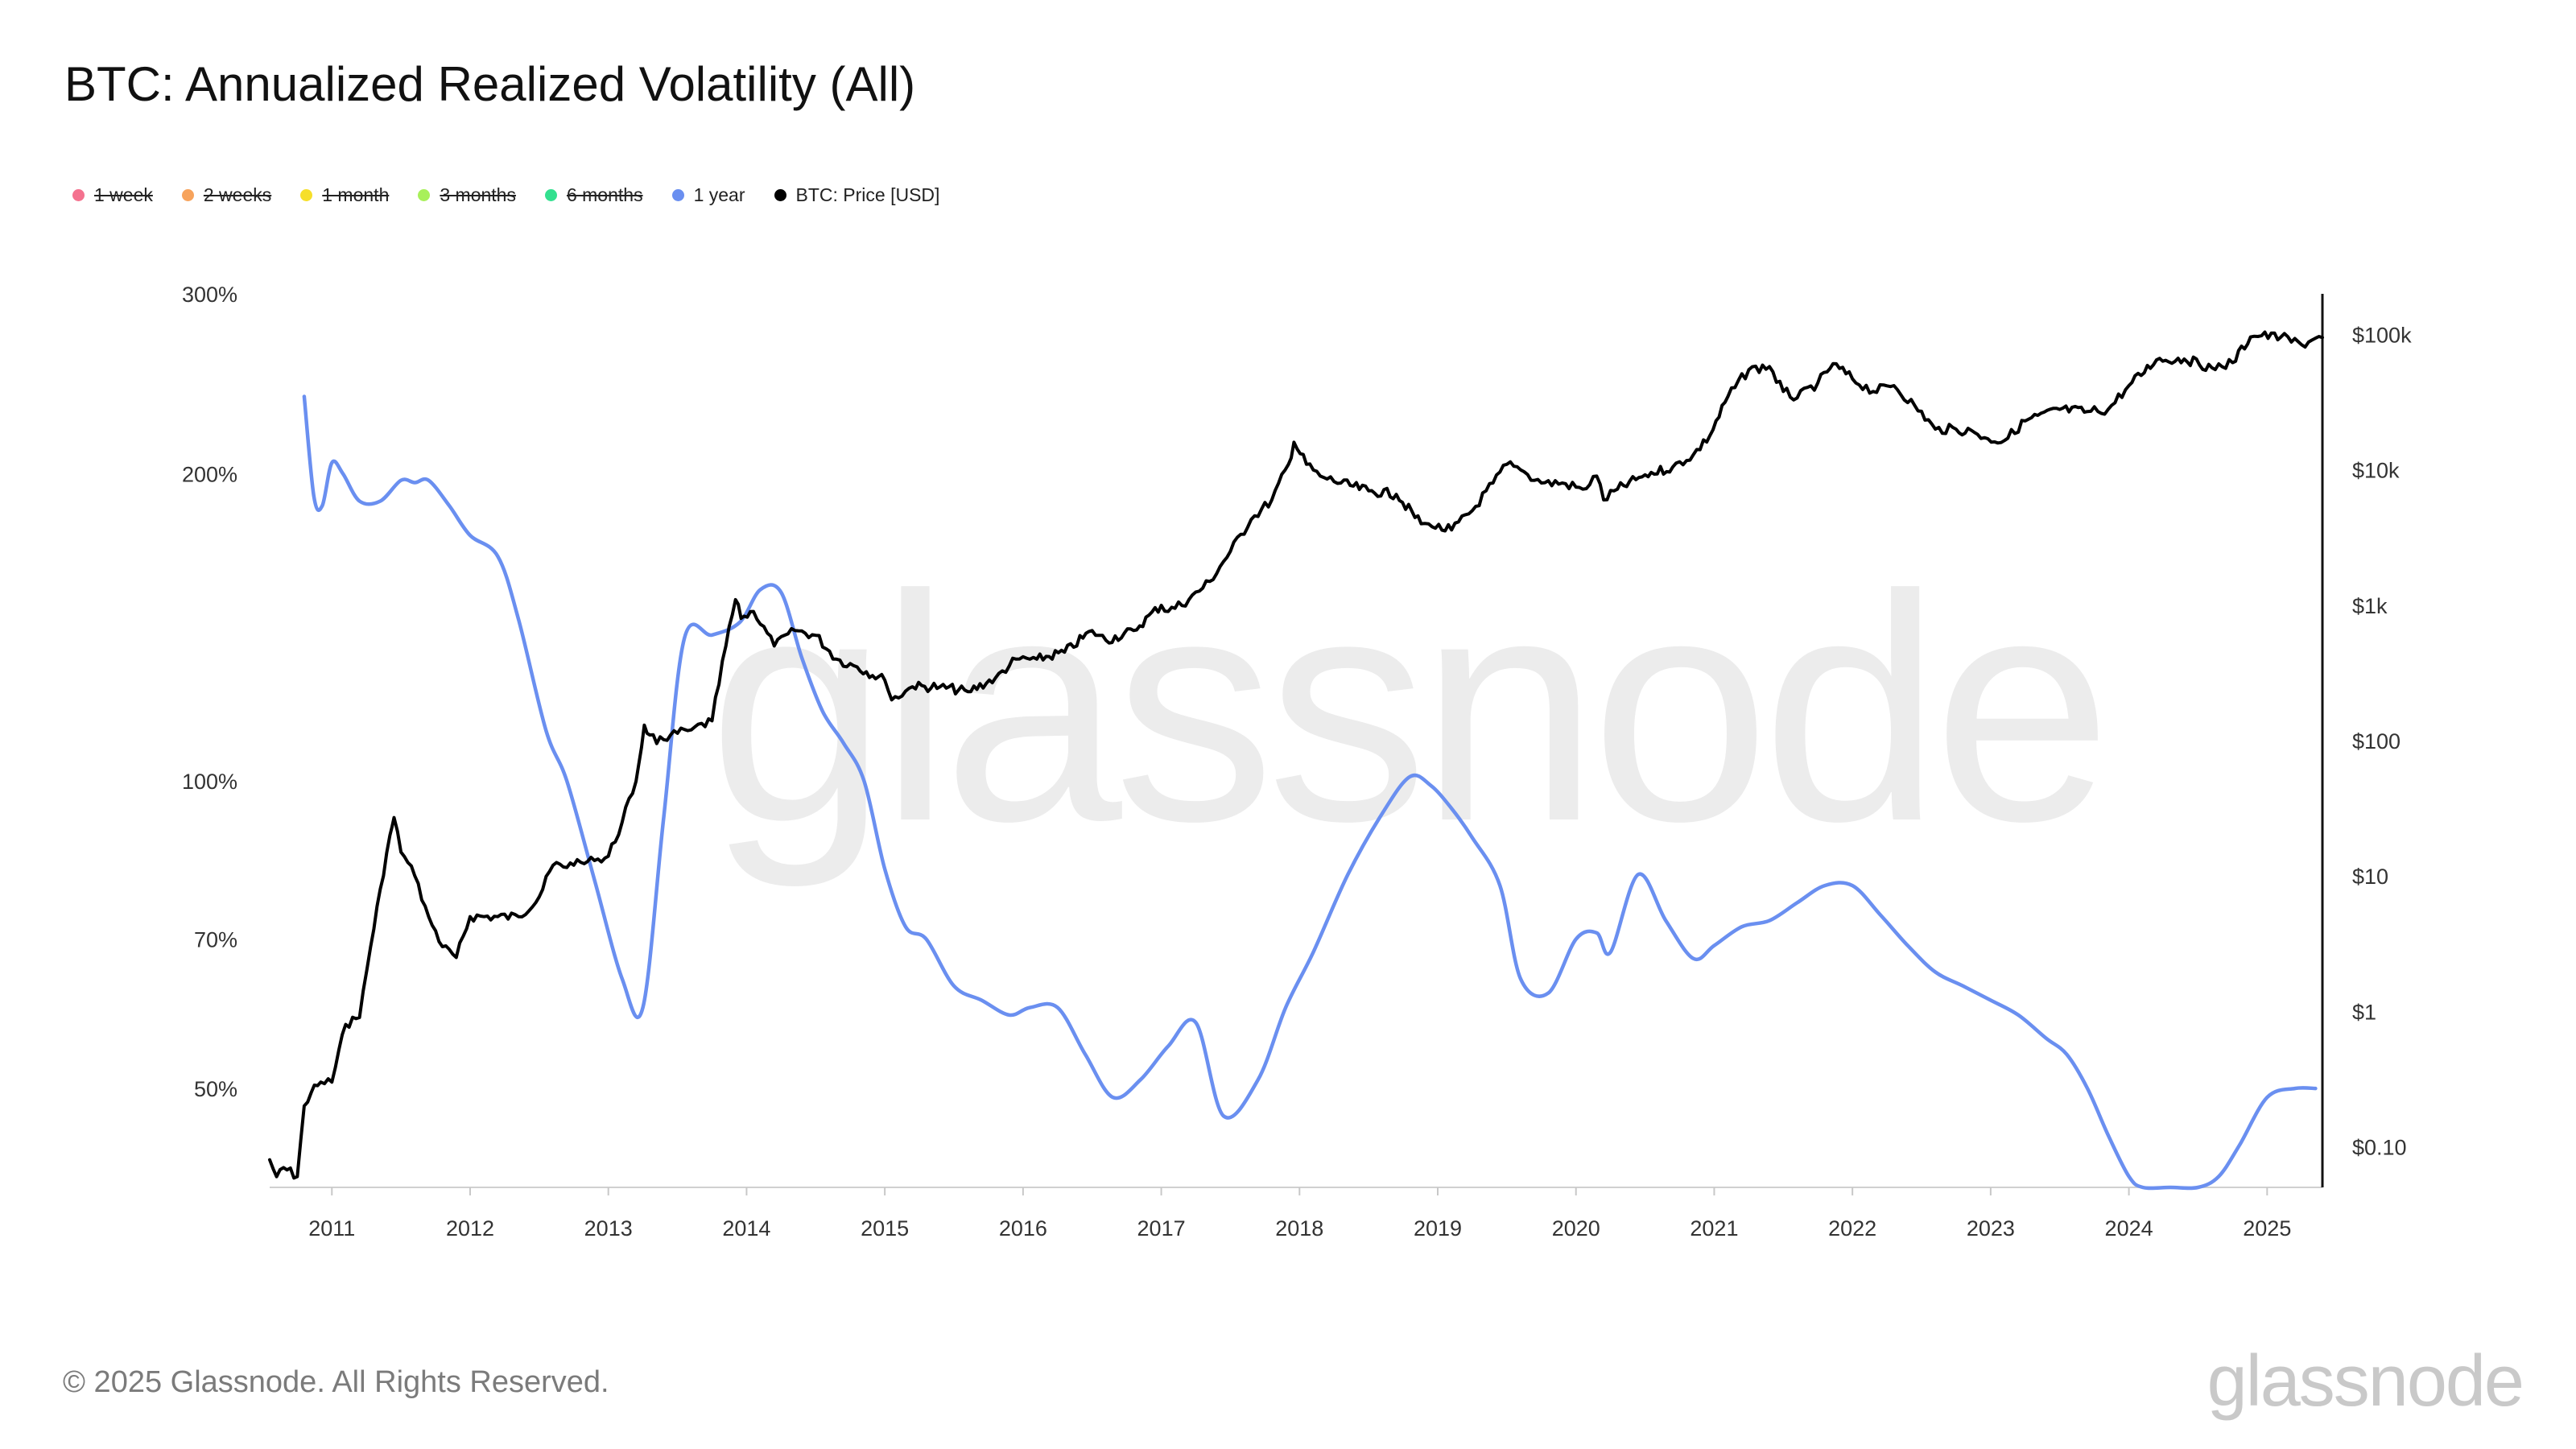 The width and height of the screenshot is (2576, 1449). I want to click on x-tick-label: 2021, so click(1714, 1228).